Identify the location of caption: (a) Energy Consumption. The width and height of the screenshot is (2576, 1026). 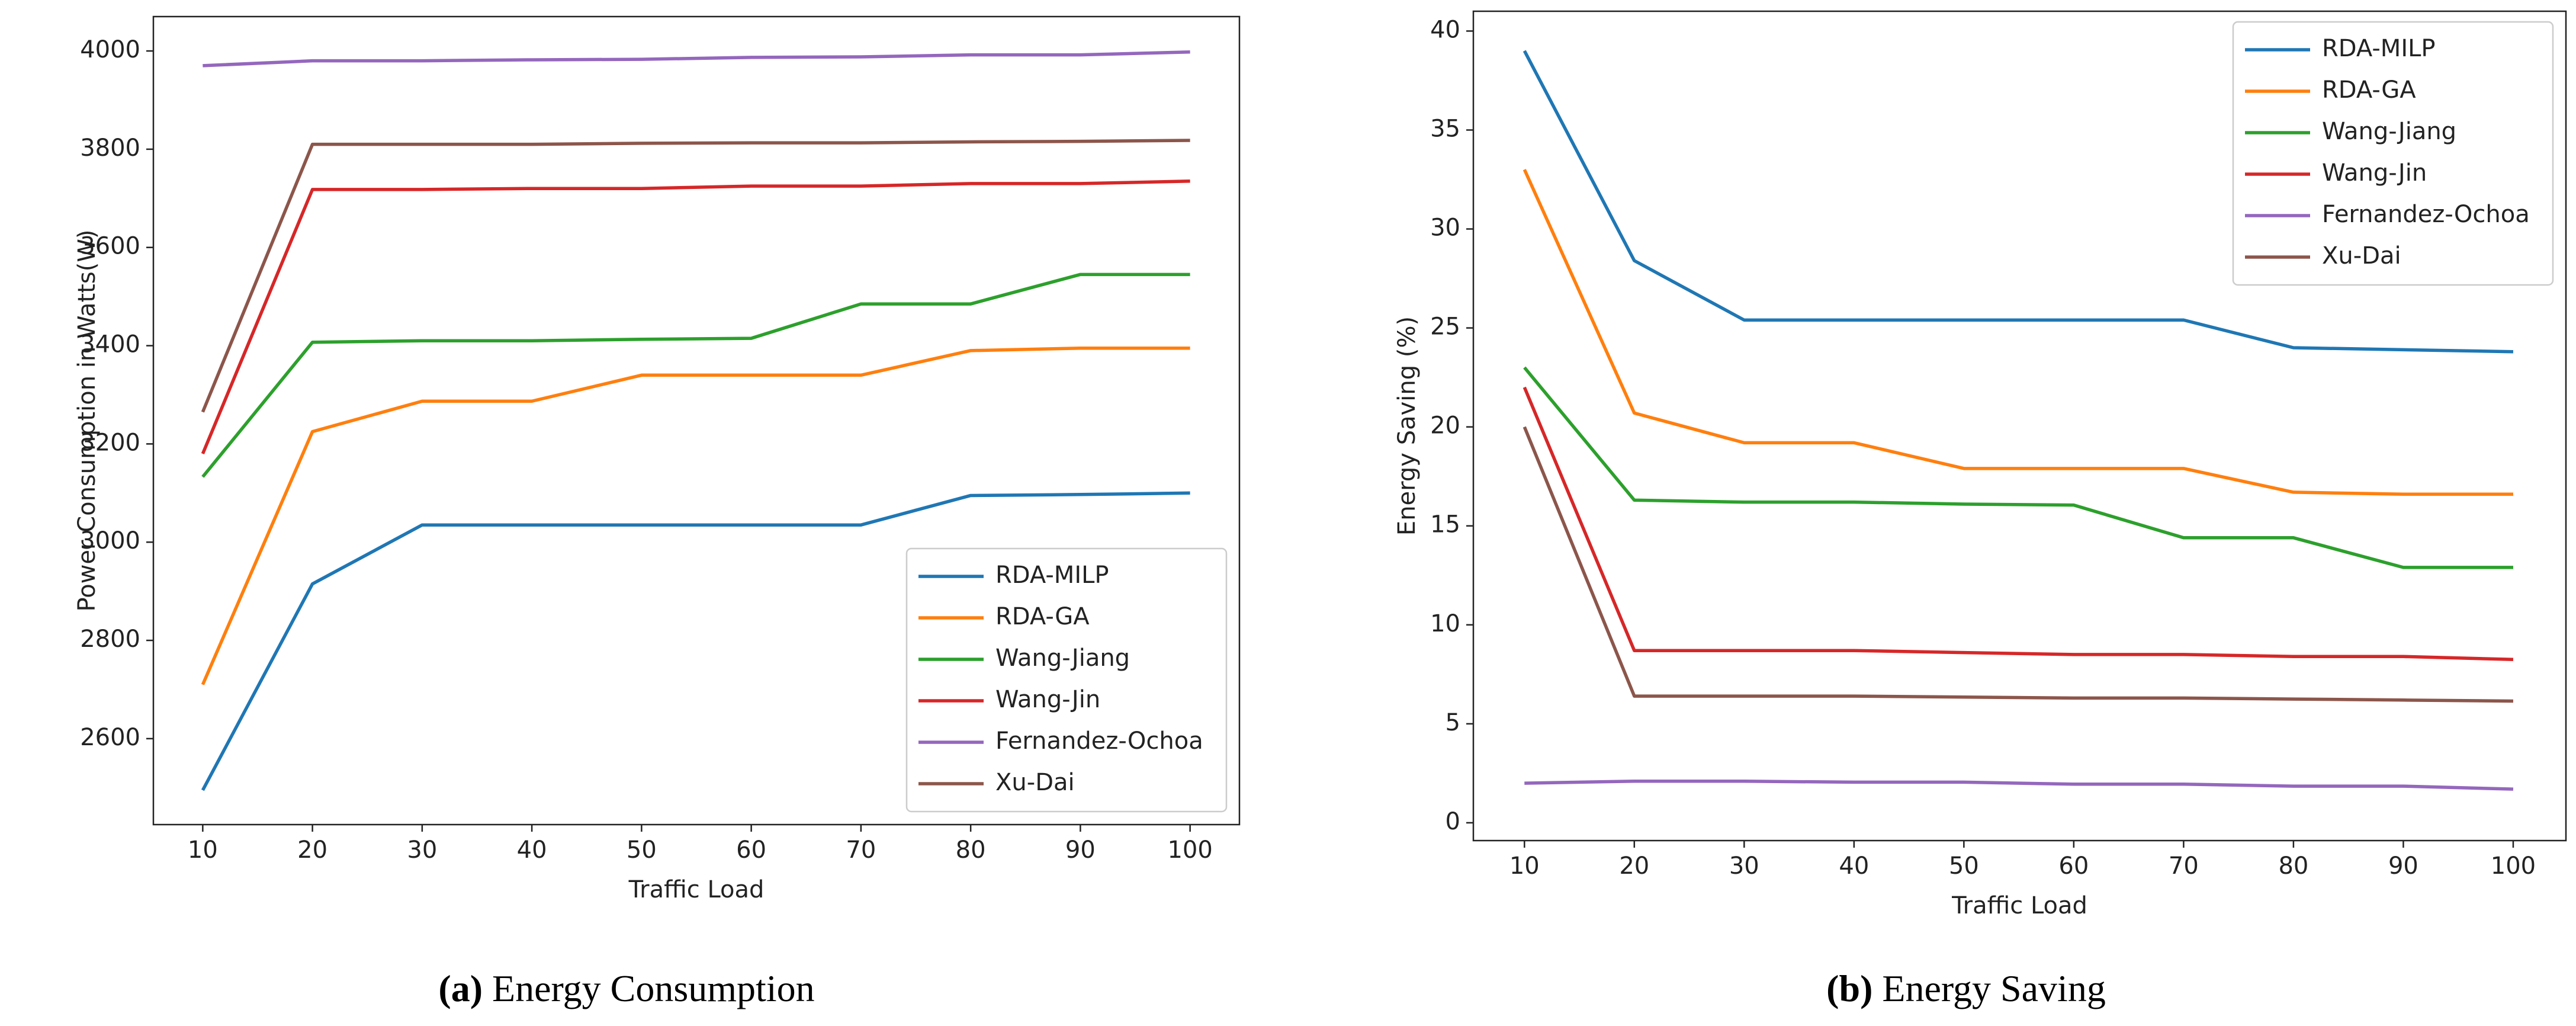
(626, 988).